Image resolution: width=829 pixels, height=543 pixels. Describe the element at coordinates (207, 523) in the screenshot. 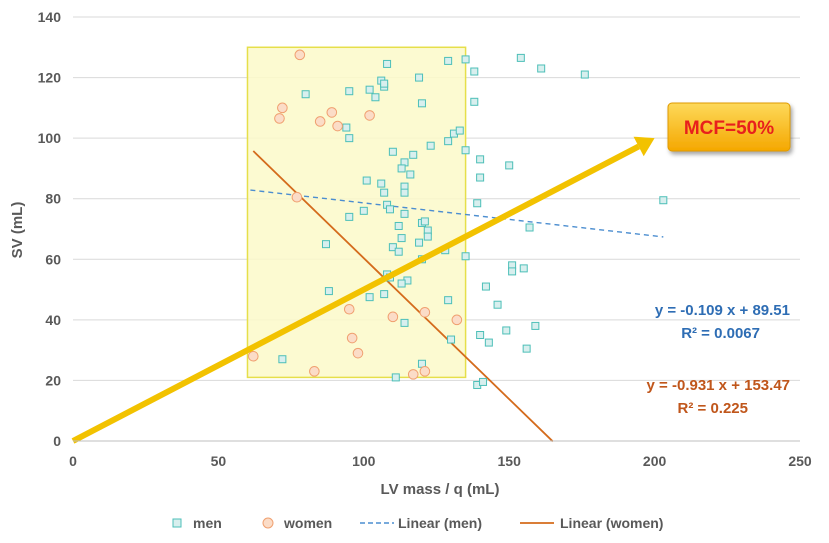

I see `legend-men-label: men` at that location.